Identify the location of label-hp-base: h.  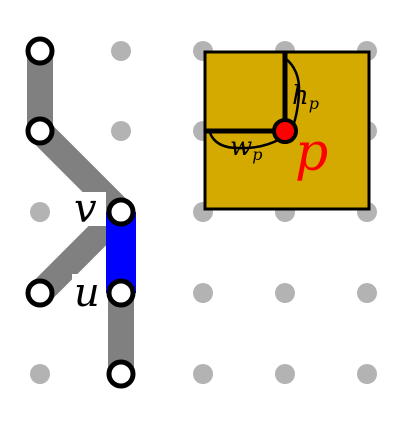
(300, 96).